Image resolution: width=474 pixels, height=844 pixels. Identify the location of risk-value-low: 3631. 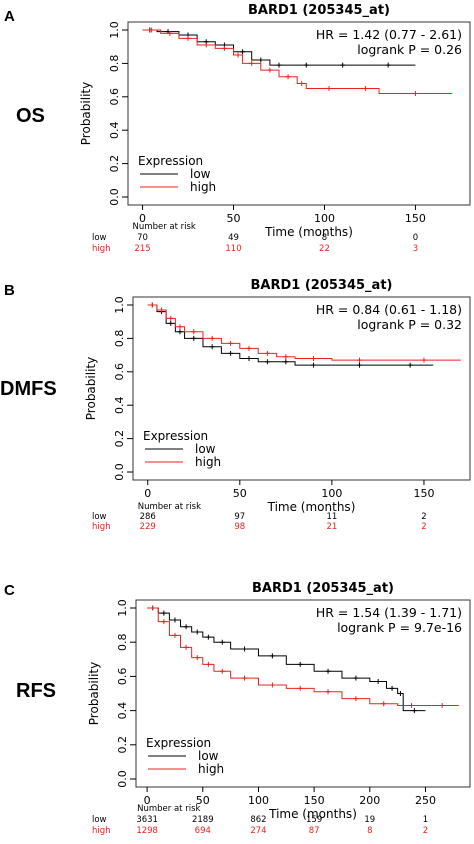
(147, 820).